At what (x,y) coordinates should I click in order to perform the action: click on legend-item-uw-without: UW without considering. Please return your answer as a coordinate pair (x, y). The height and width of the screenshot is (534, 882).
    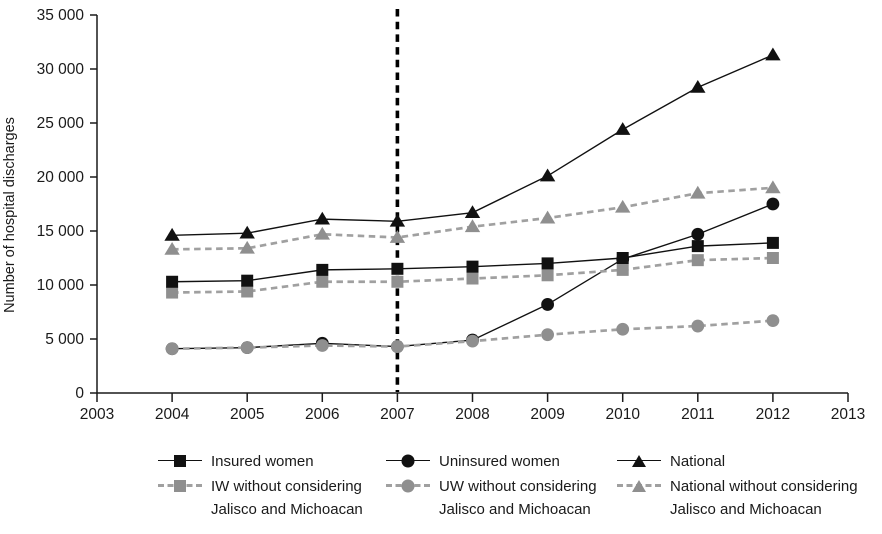
    Looking at the image, I should click on (503, 486).